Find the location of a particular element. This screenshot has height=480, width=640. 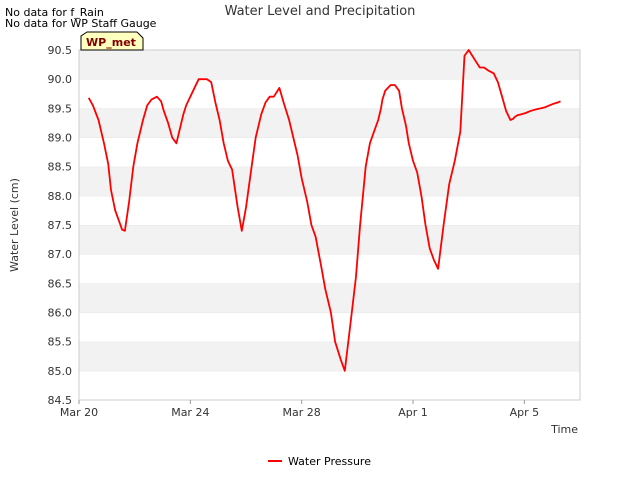

station-badge-label: WP_met is located at coordinates (111, 42).